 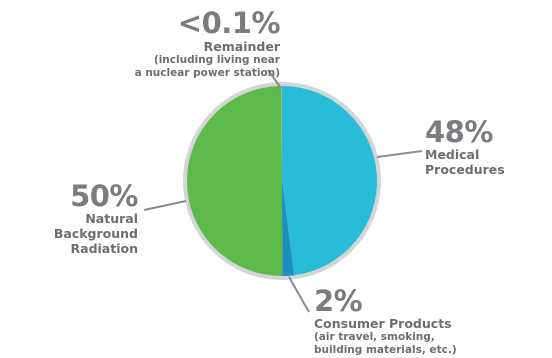 What do you see at coordinates (234, 181) in the screenshot?
I see `slice-natural-background` at bounding box center [234, 181].